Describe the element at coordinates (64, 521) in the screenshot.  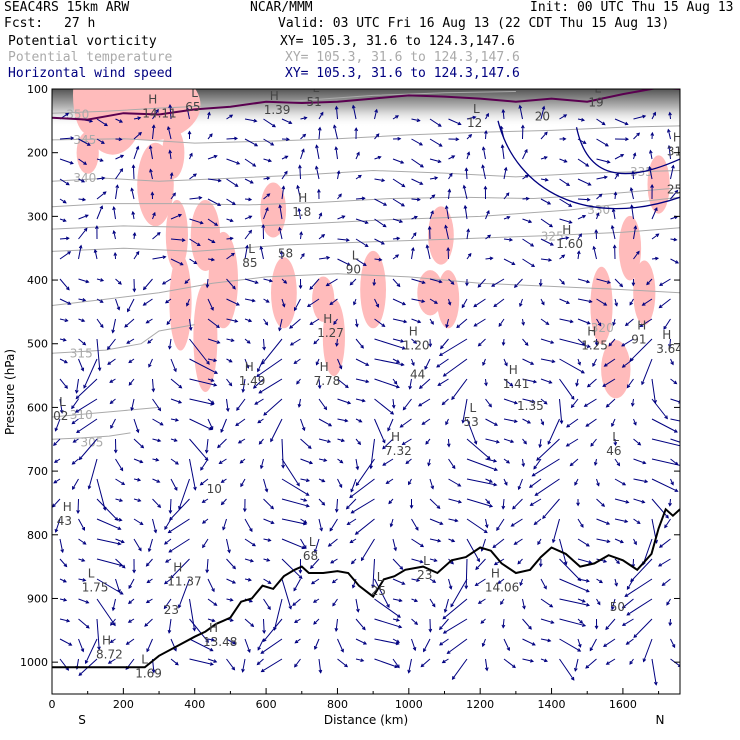
I see `pv-extremum-value: 43` at that location.